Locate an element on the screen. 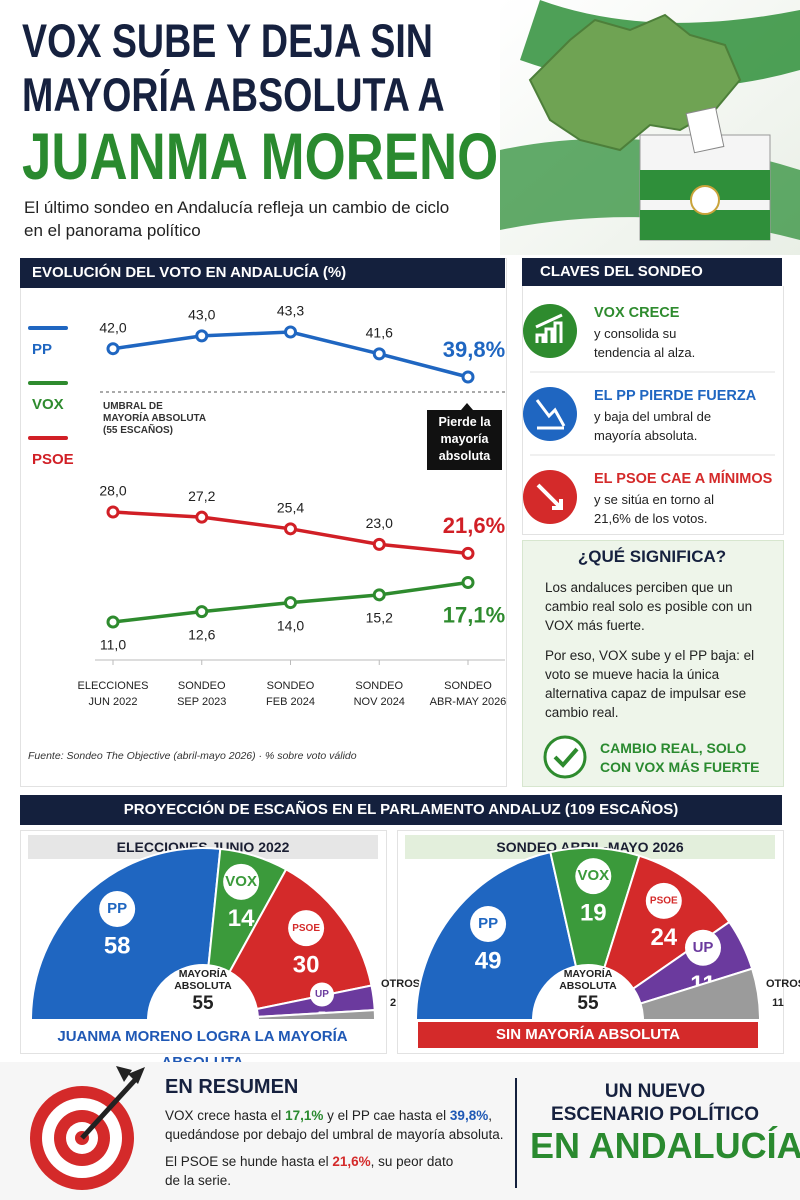 This screenshot has width=800, height=1200. legend-label: PSOE is located at coordinates (53, 459).